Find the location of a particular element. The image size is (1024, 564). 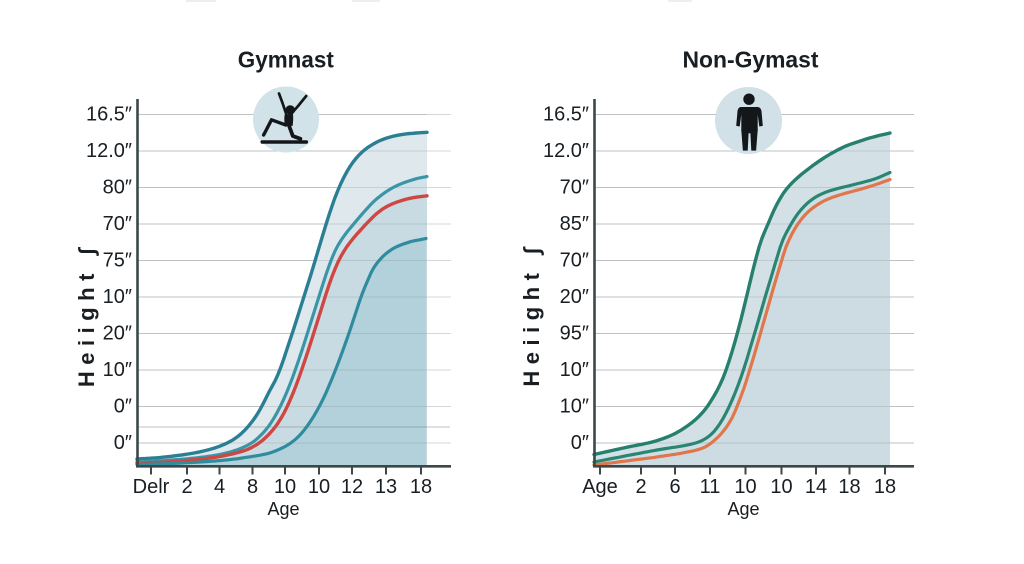

svg-text: Delr is located at coordinates (151, 487).